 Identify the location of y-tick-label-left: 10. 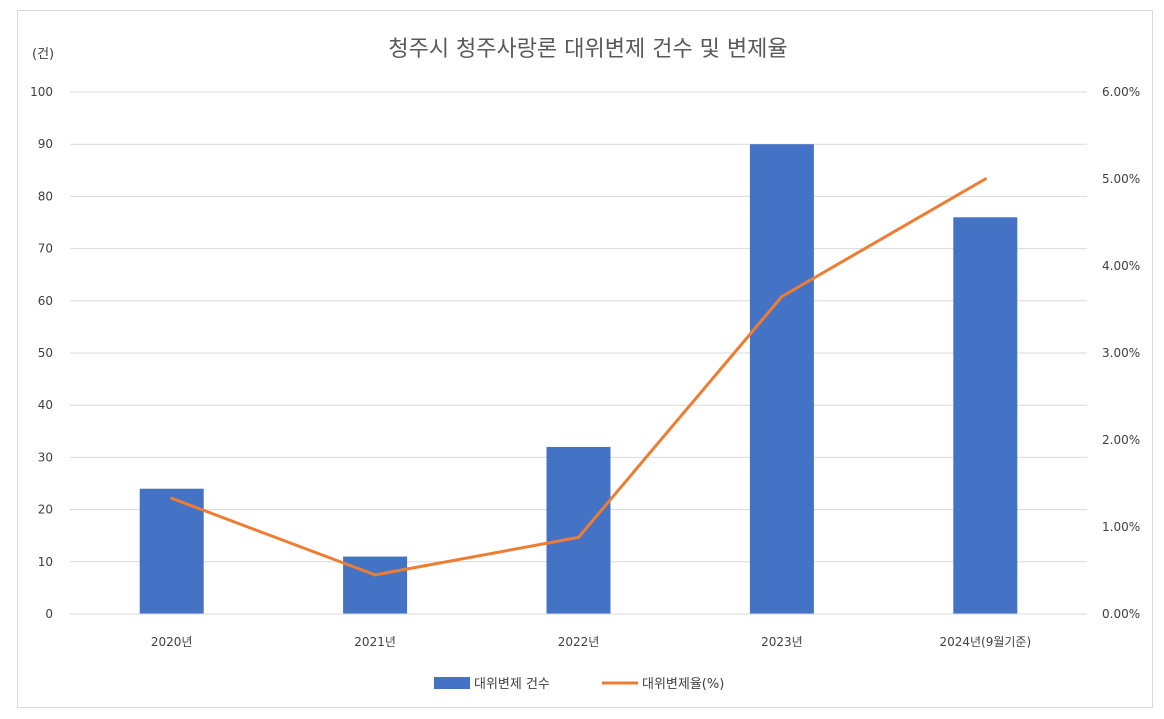
(45, 562).